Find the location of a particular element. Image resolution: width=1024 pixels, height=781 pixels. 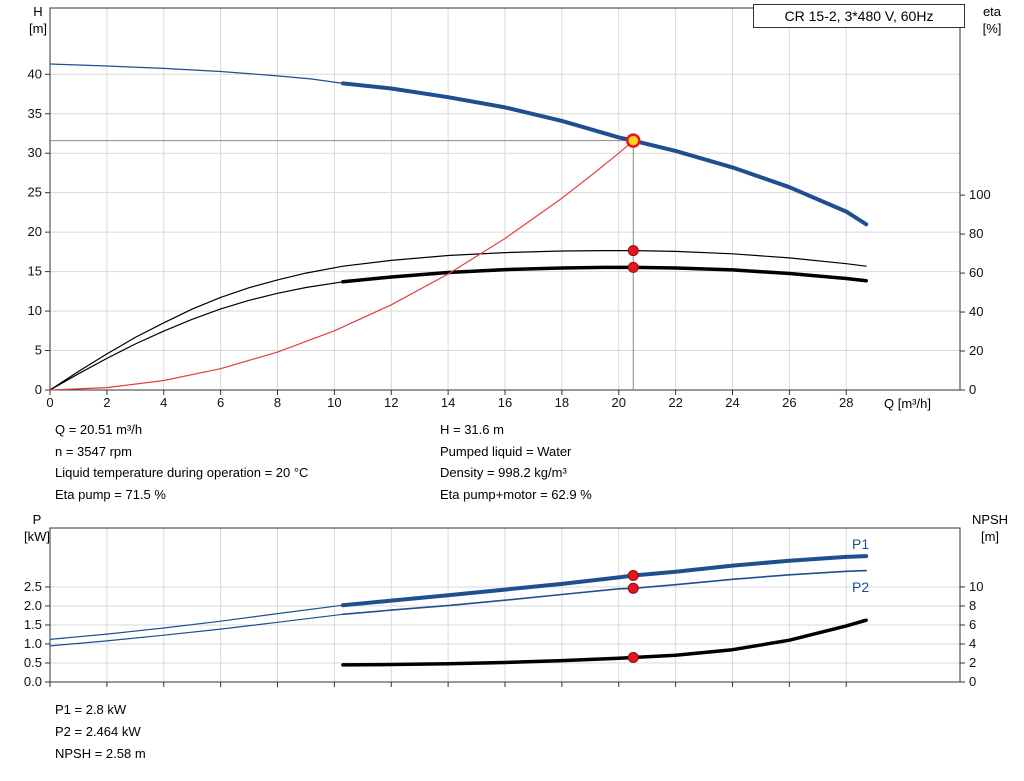

p2-curve-label: P2 is located at coordinates (861, 587).